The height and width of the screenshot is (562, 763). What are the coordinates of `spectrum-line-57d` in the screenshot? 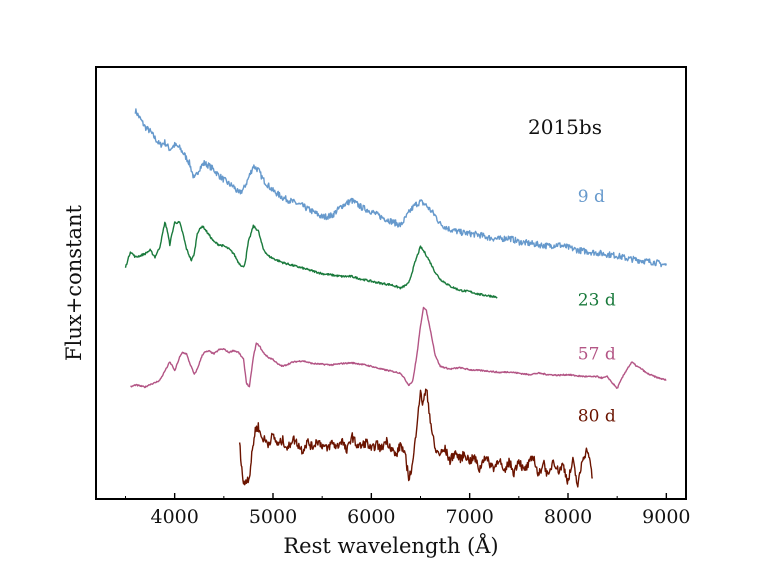 It's located at (398, 347).